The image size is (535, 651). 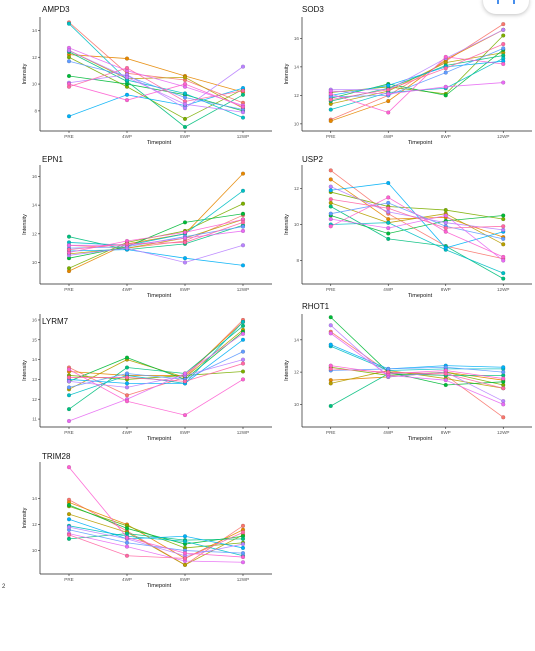 What do you see at coordinates (34, 419) in the screenshot?
I see `y-tick-label: 11` at bounding box center [34, 419].